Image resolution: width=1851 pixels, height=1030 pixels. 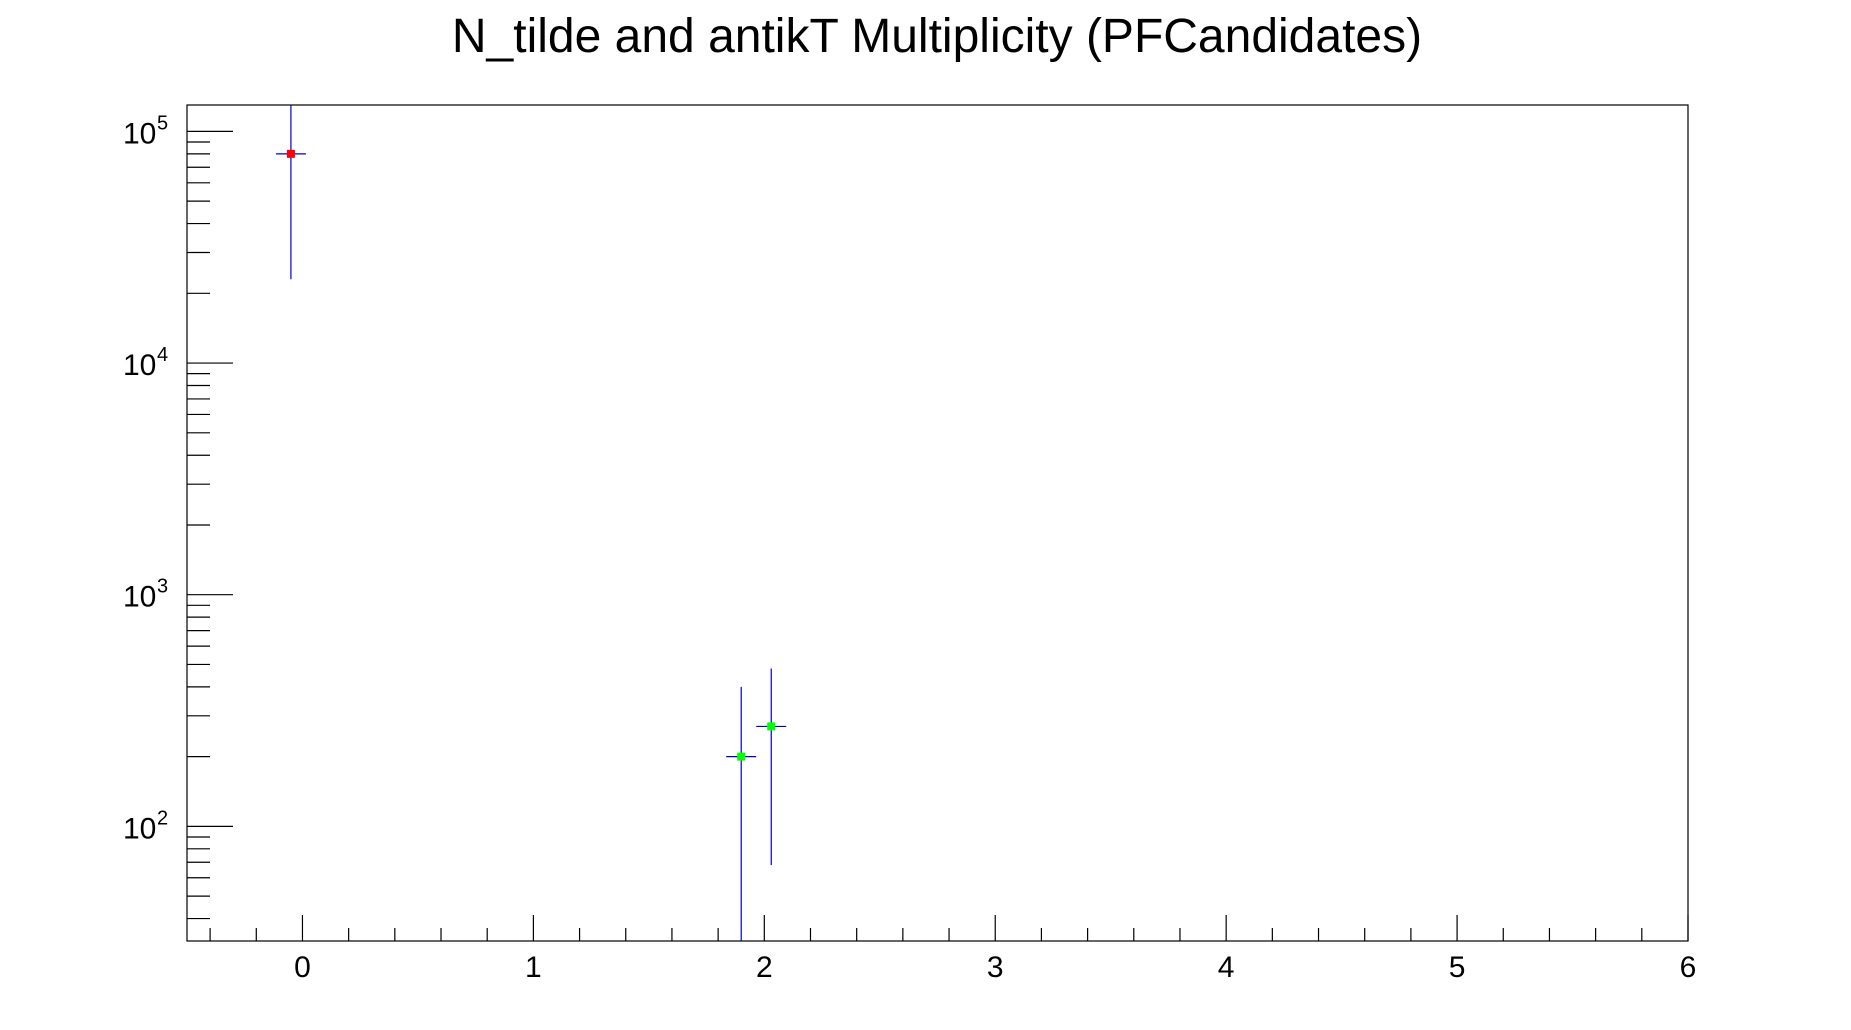 I want to click on x-tick-label: 5, so click(x=1457, y=967).